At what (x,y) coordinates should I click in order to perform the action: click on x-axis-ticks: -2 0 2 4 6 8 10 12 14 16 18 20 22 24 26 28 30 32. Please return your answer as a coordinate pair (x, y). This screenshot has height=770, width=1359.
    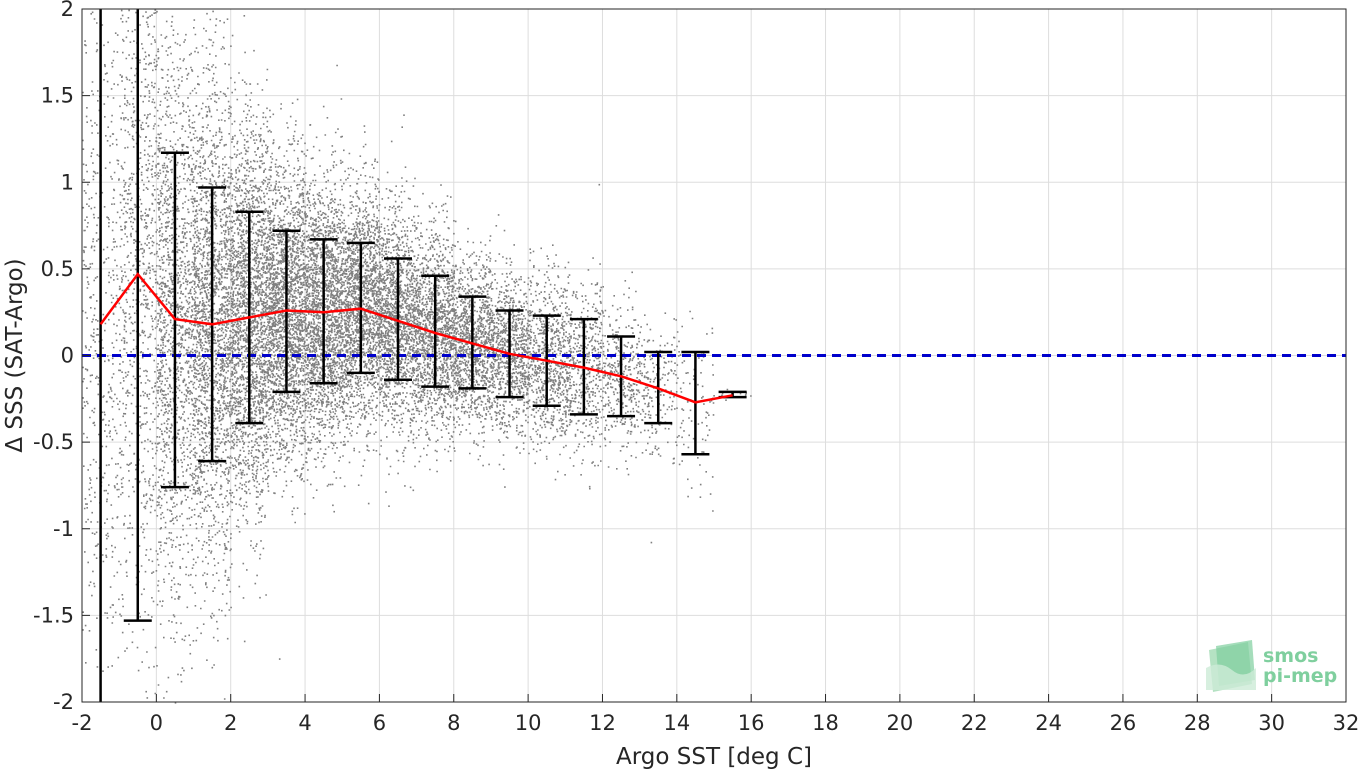
    Looking at the image, I should click on (715, 714).